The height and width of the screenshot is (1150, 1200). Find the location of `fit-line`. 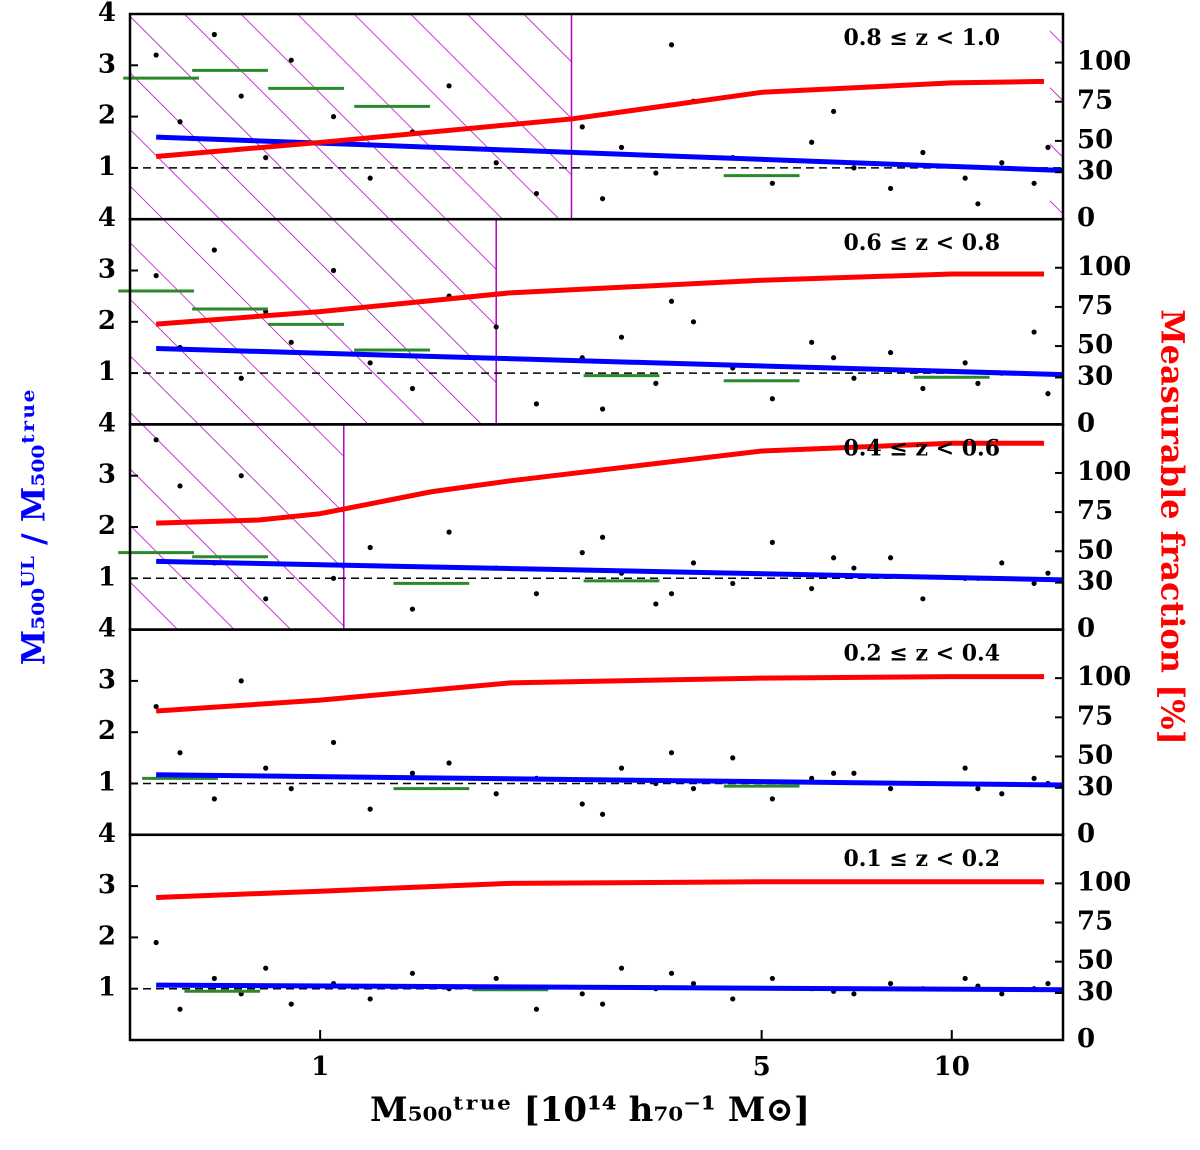

fit-line is located at coordinates (609, 987).